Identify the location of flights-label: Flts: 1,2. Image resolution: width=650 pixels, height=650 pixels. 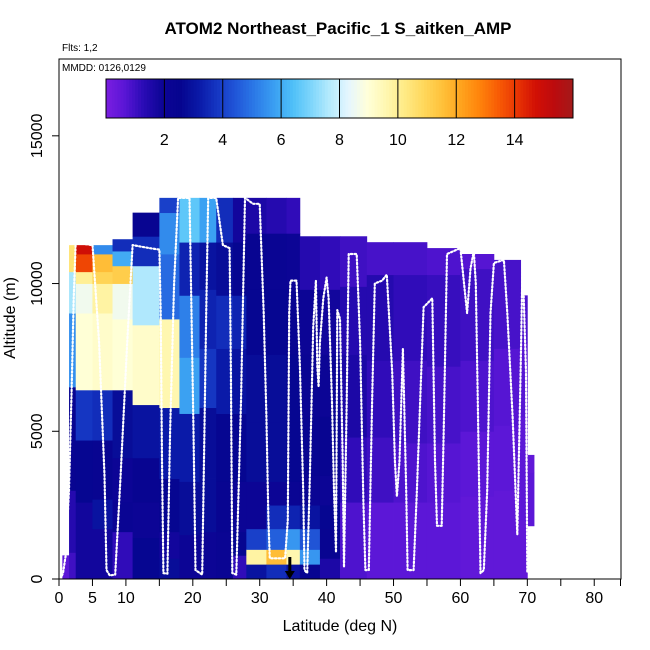
(80, 48).